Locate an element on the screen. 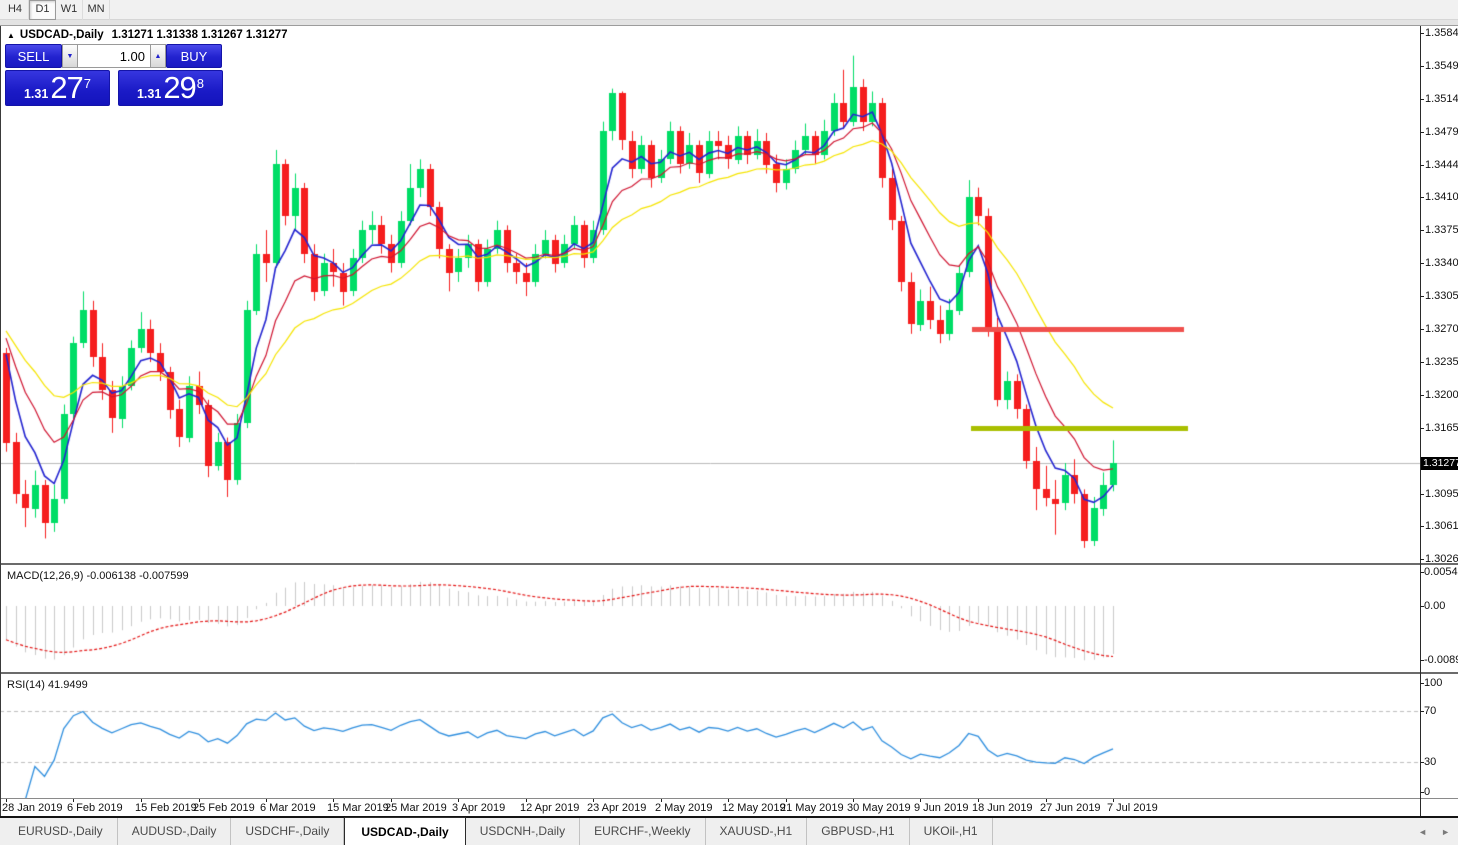 The height and width of the screenshot is (845, 1458). chart-left-border is located at coordinates (0, 421).